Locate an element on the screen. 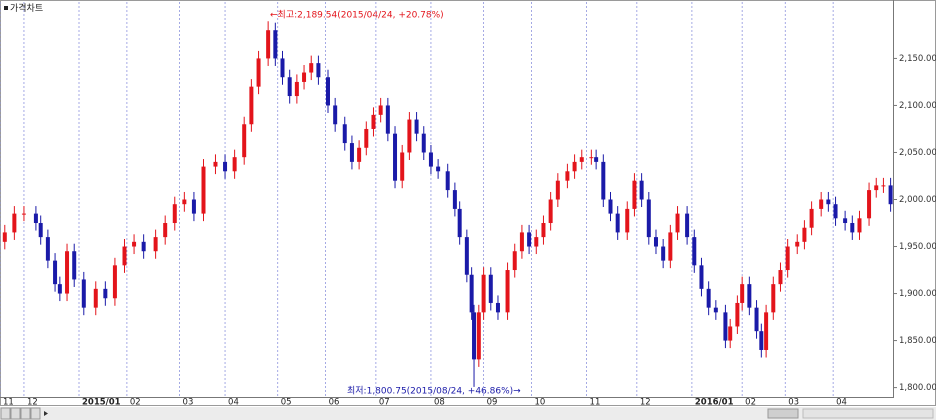 The image size is (936, 420). x-tick-label: 2016/01 is located at coordinates (714, 403).